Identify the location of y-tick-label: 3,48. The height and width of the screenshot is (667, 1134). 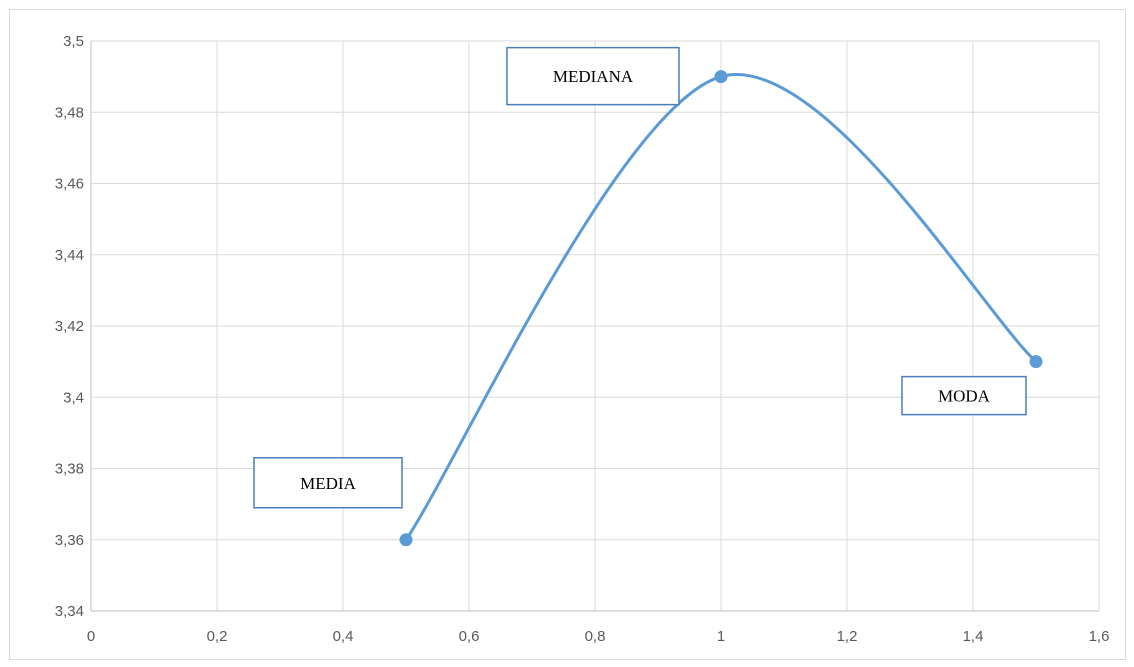
(69, 112).